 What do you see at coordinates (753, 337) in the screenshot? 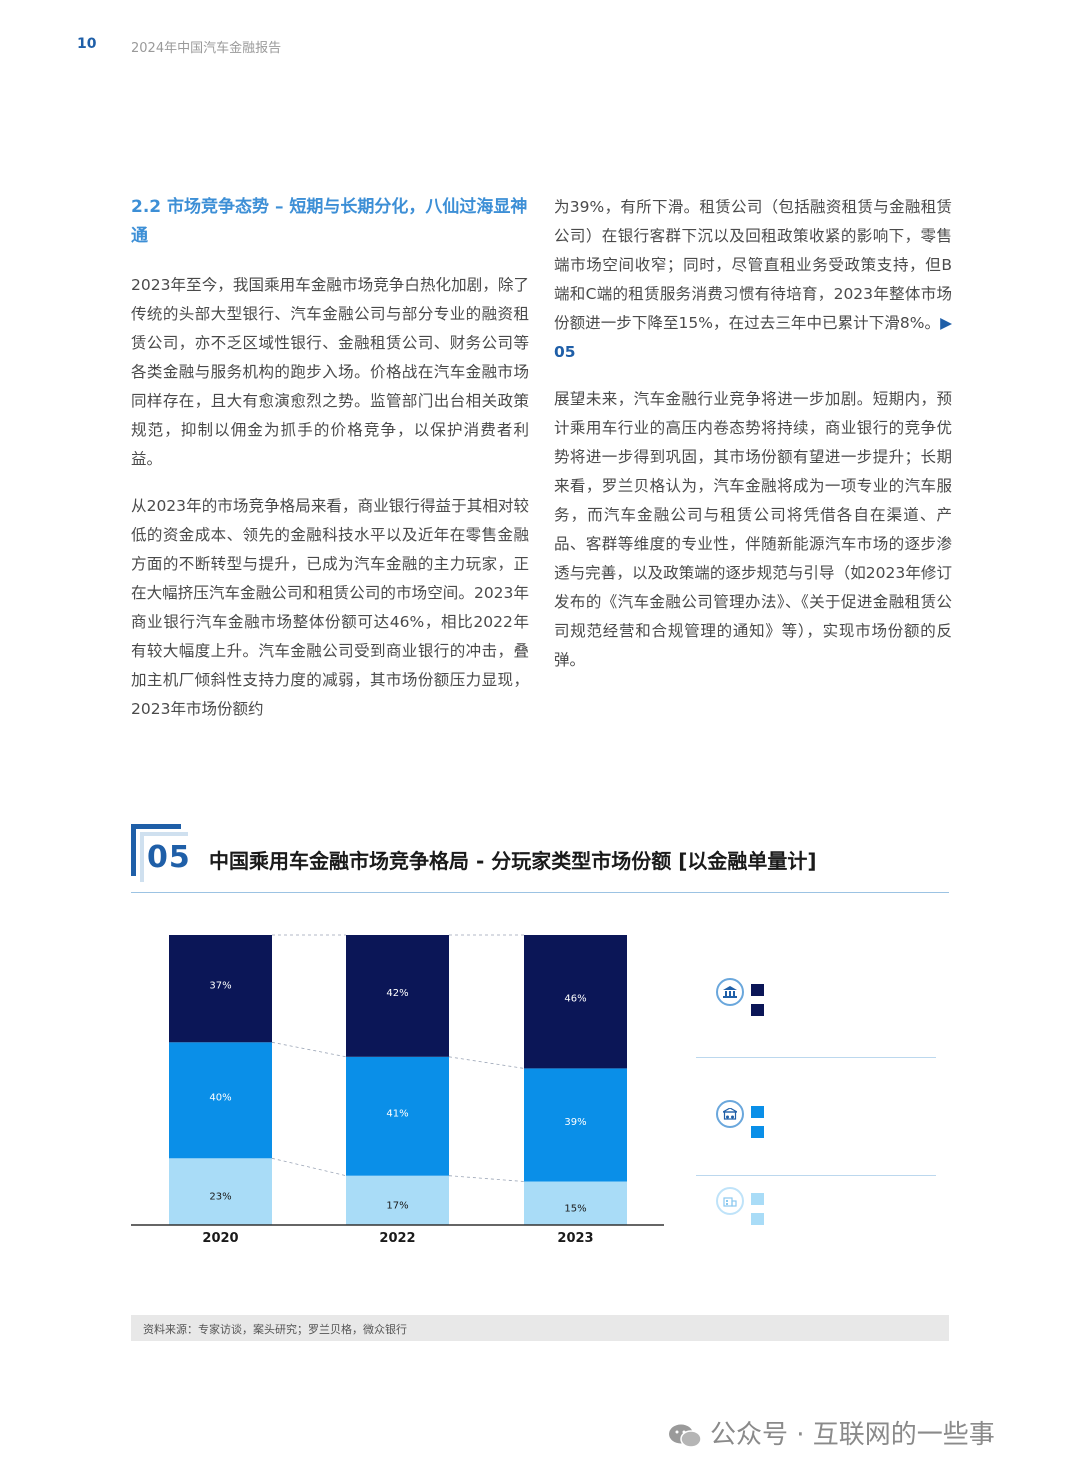
I see `figure-ref-link: ▶ 05` at bounding box center [753, 337].